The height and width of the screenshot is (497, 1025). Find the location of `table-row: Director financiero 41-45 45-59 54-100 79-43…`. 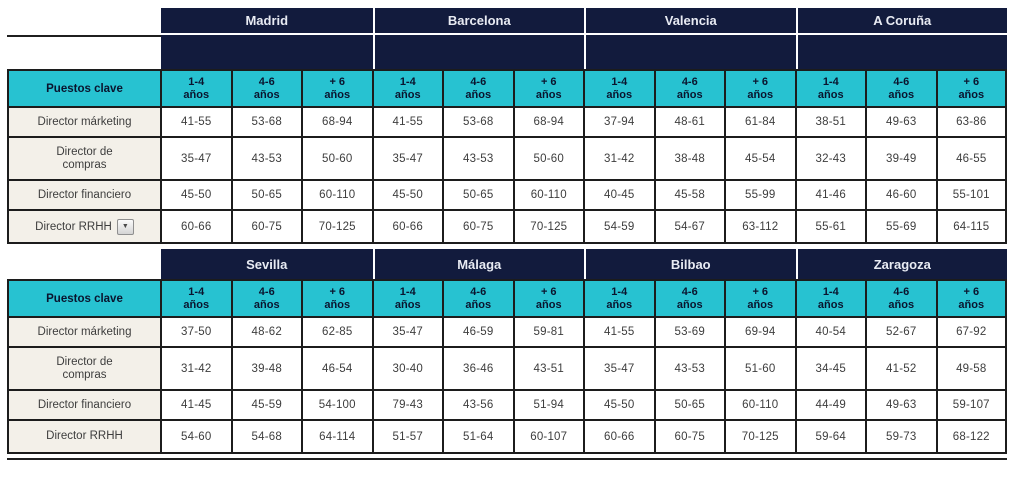

table-row: Director financiero 41-45 45-59 54-100 79-43… is located at coordinates (507, 405).